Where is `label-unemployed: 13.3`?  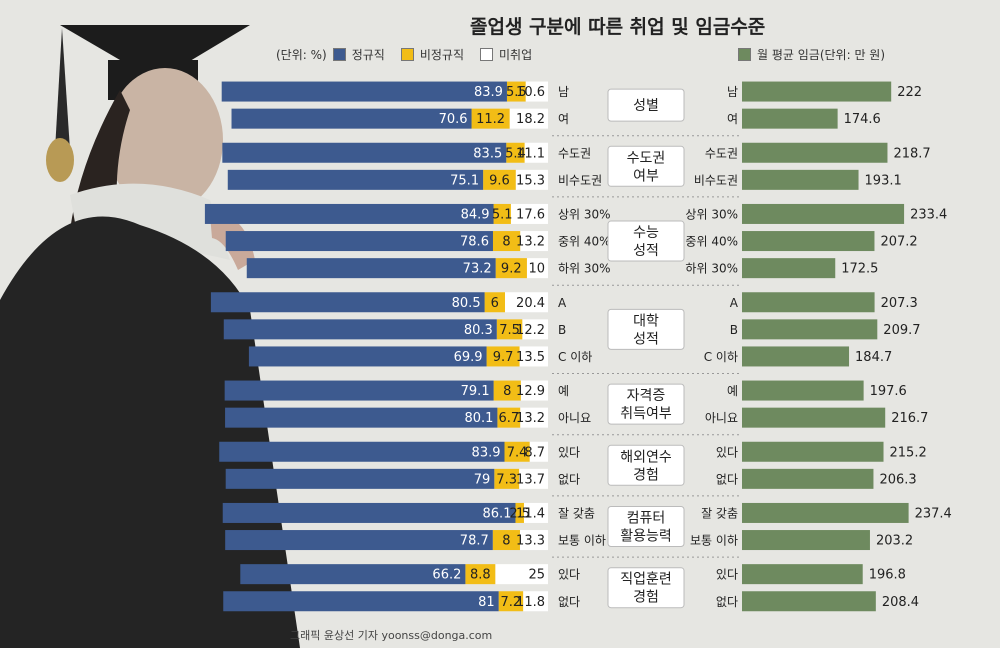 label-unemployed: 13.3 is located at coordinates (530, 541).